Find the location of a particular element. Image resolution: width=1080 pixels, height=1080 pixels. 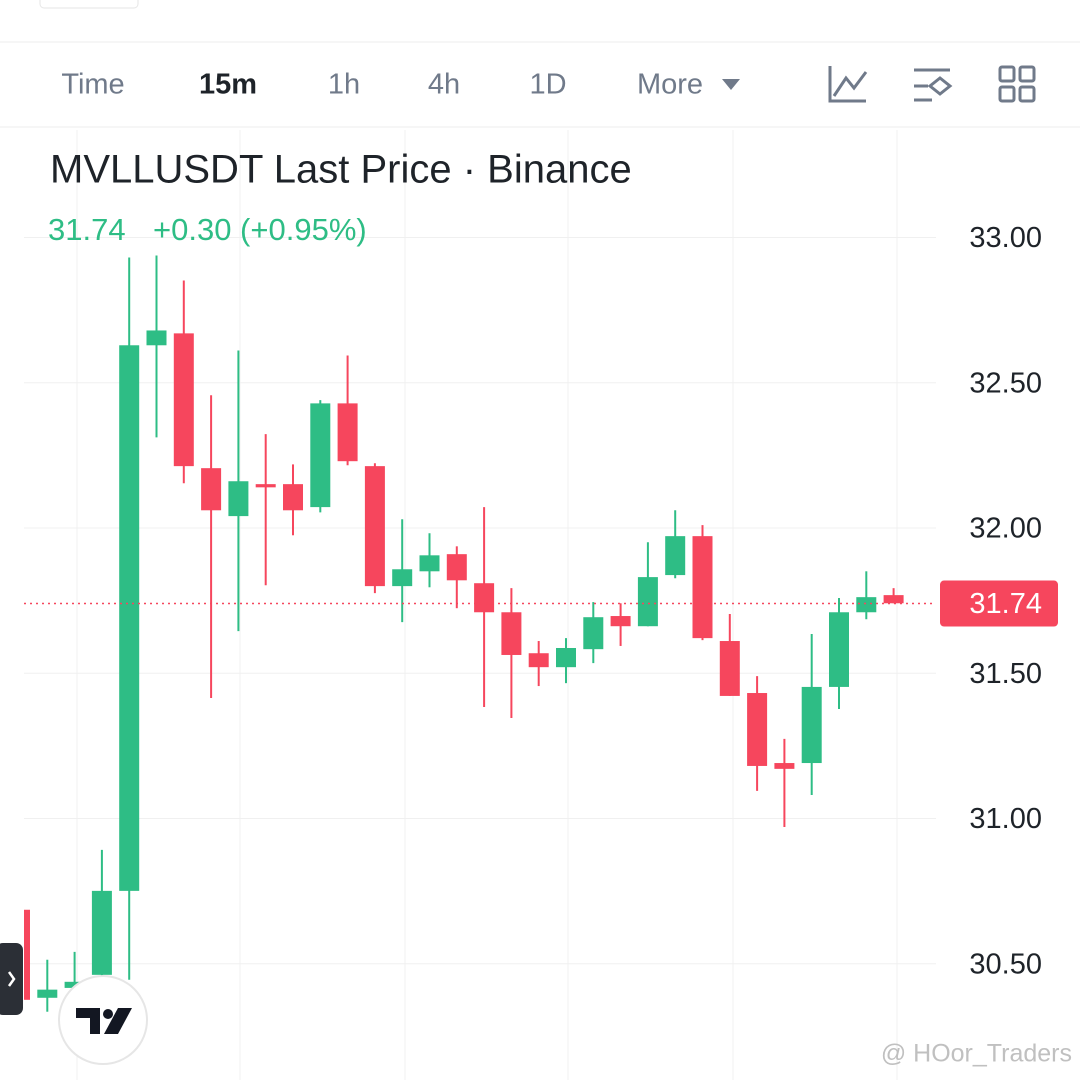

tab: 1h is located at coordinates (344, 85).